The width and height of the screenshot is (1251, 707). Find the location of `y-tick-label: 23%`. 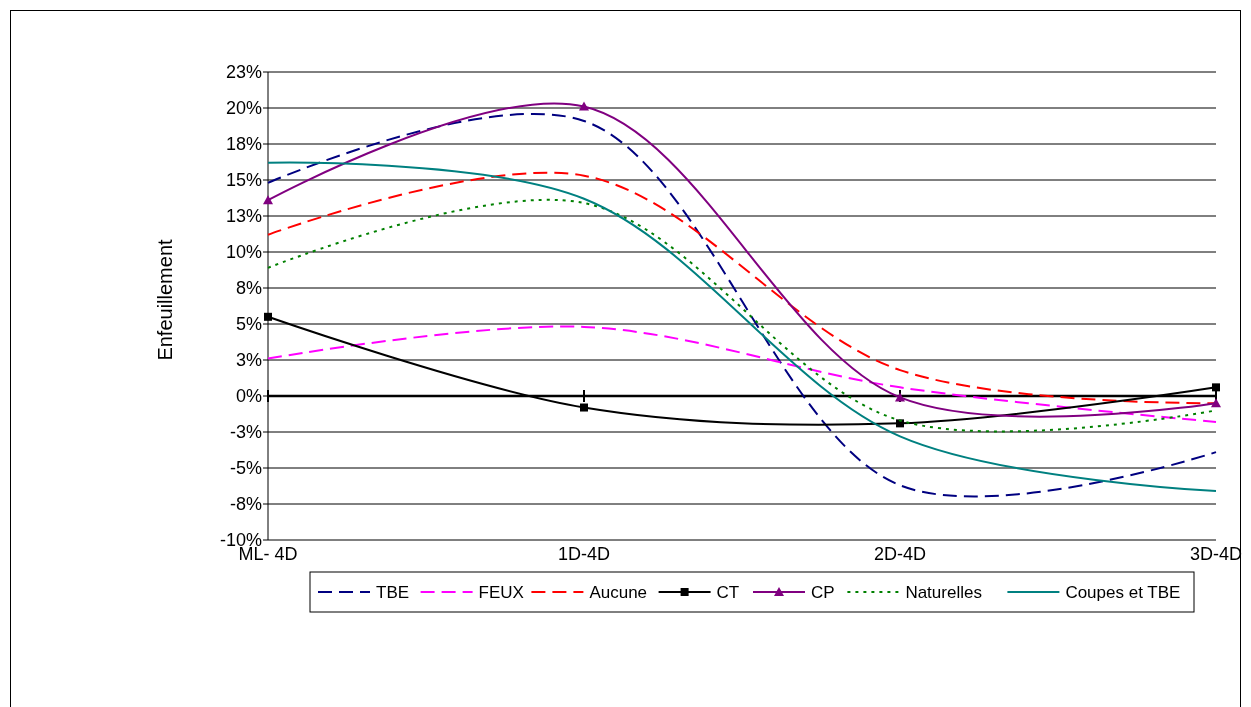

y-tick-label: 23% is located at coordinates (243, 72).